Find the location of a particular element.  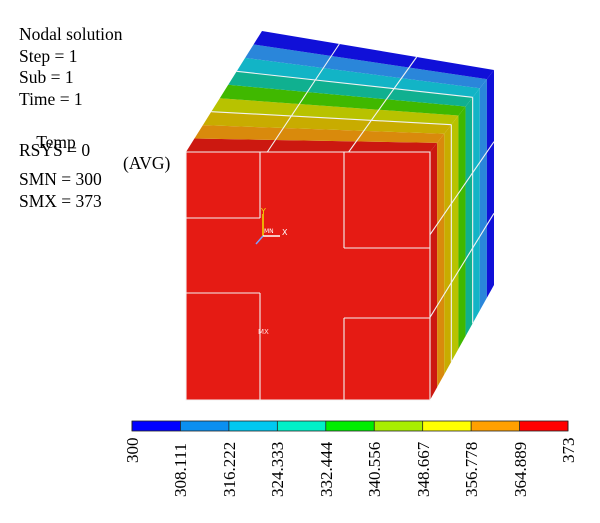

coordinate-triad: Y X MN is located at coordinates (271, 226).